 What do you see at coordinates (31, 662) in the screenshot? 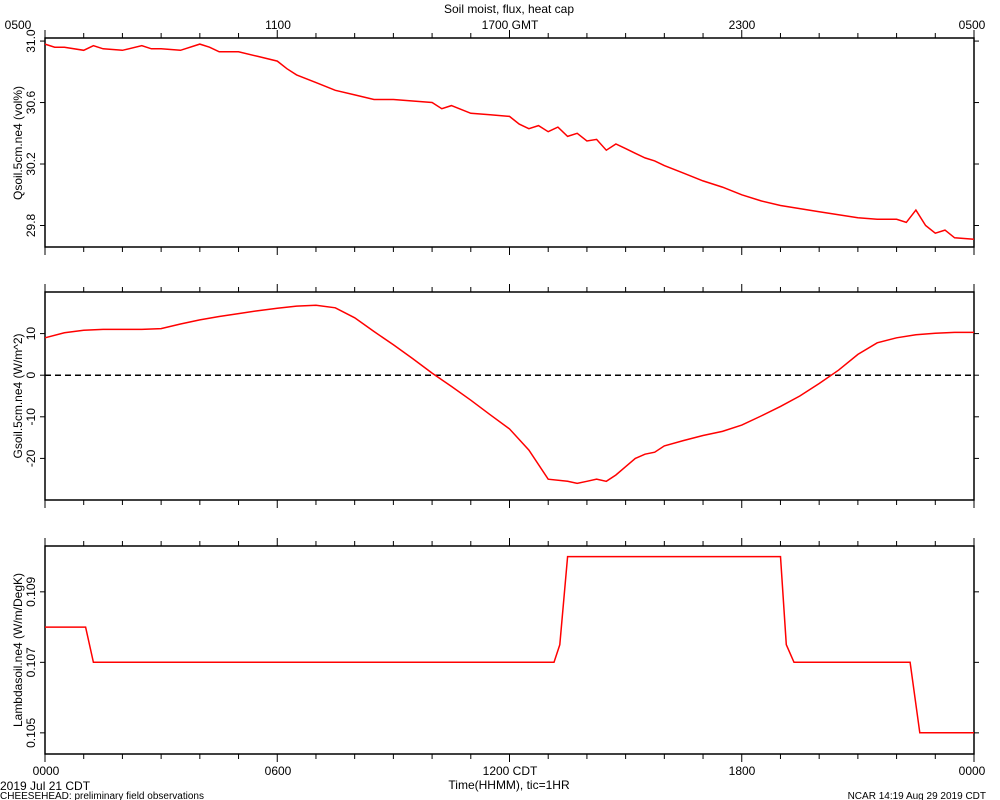
I see `y-tick-label: 0.107` at bounding box center [31, 662].